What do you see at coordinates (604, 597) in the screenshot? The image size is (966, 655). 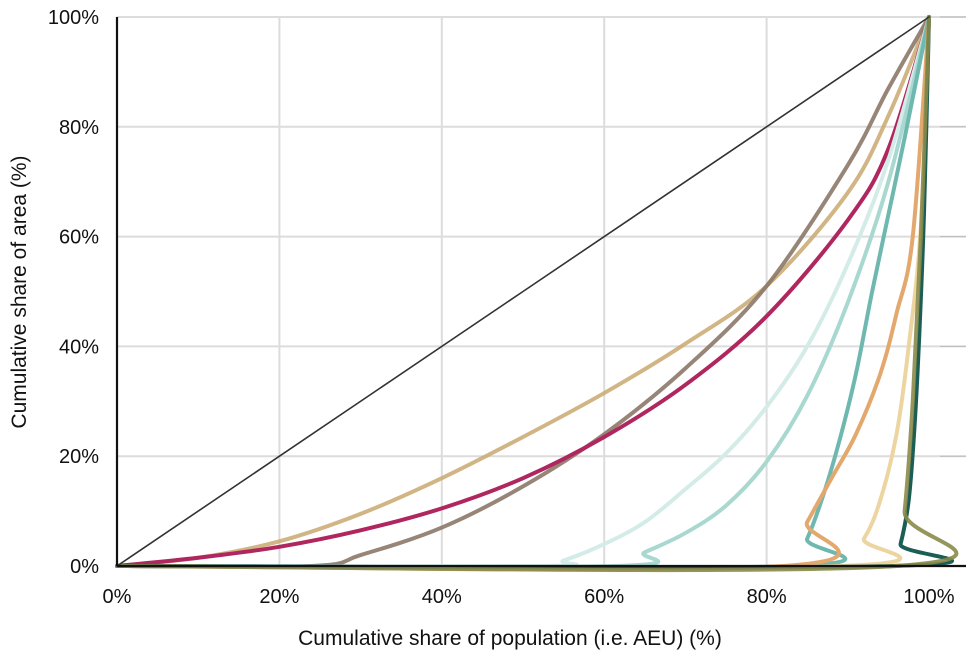 I see `x-tick-label-3: 60%` at bounding box center [604, 597].